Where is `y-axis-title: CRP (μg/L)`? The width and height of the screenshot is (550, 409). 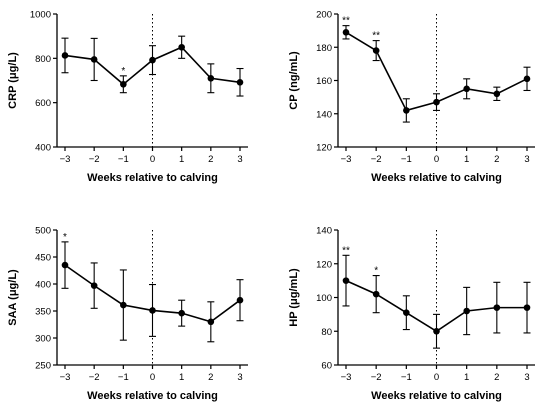 y-axis-title: CRP (μg/L) is located at coordinates (13, 80).